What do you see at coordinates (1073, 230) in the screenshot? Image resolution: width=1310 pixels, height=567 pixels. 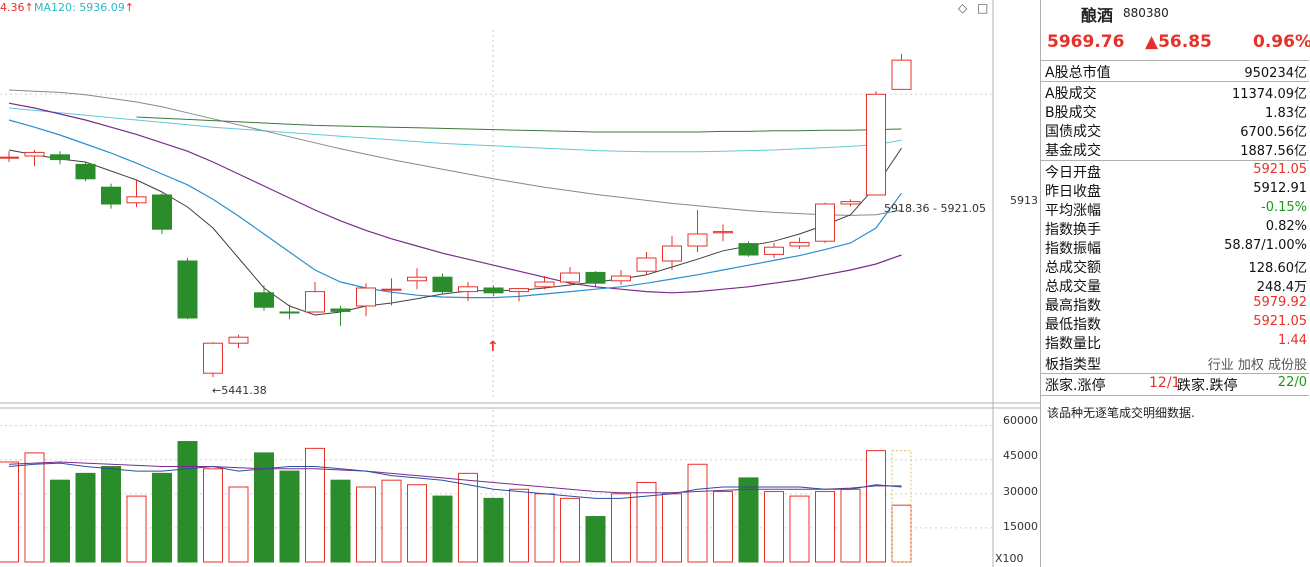 I see `quote-row-label: 指数换手` at bounding box center [1073, 230].